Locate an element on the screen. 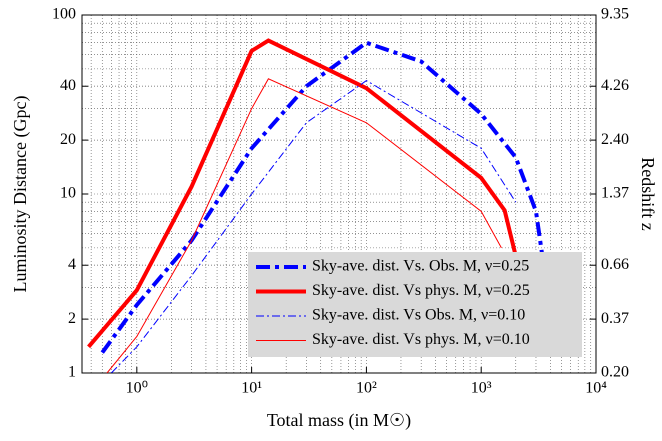 This screenshot has height=441, width=662. legend-label: Sky-ave. dist. Vs. Obs. M, ν=0.25 is located at coordinates (420, 266).